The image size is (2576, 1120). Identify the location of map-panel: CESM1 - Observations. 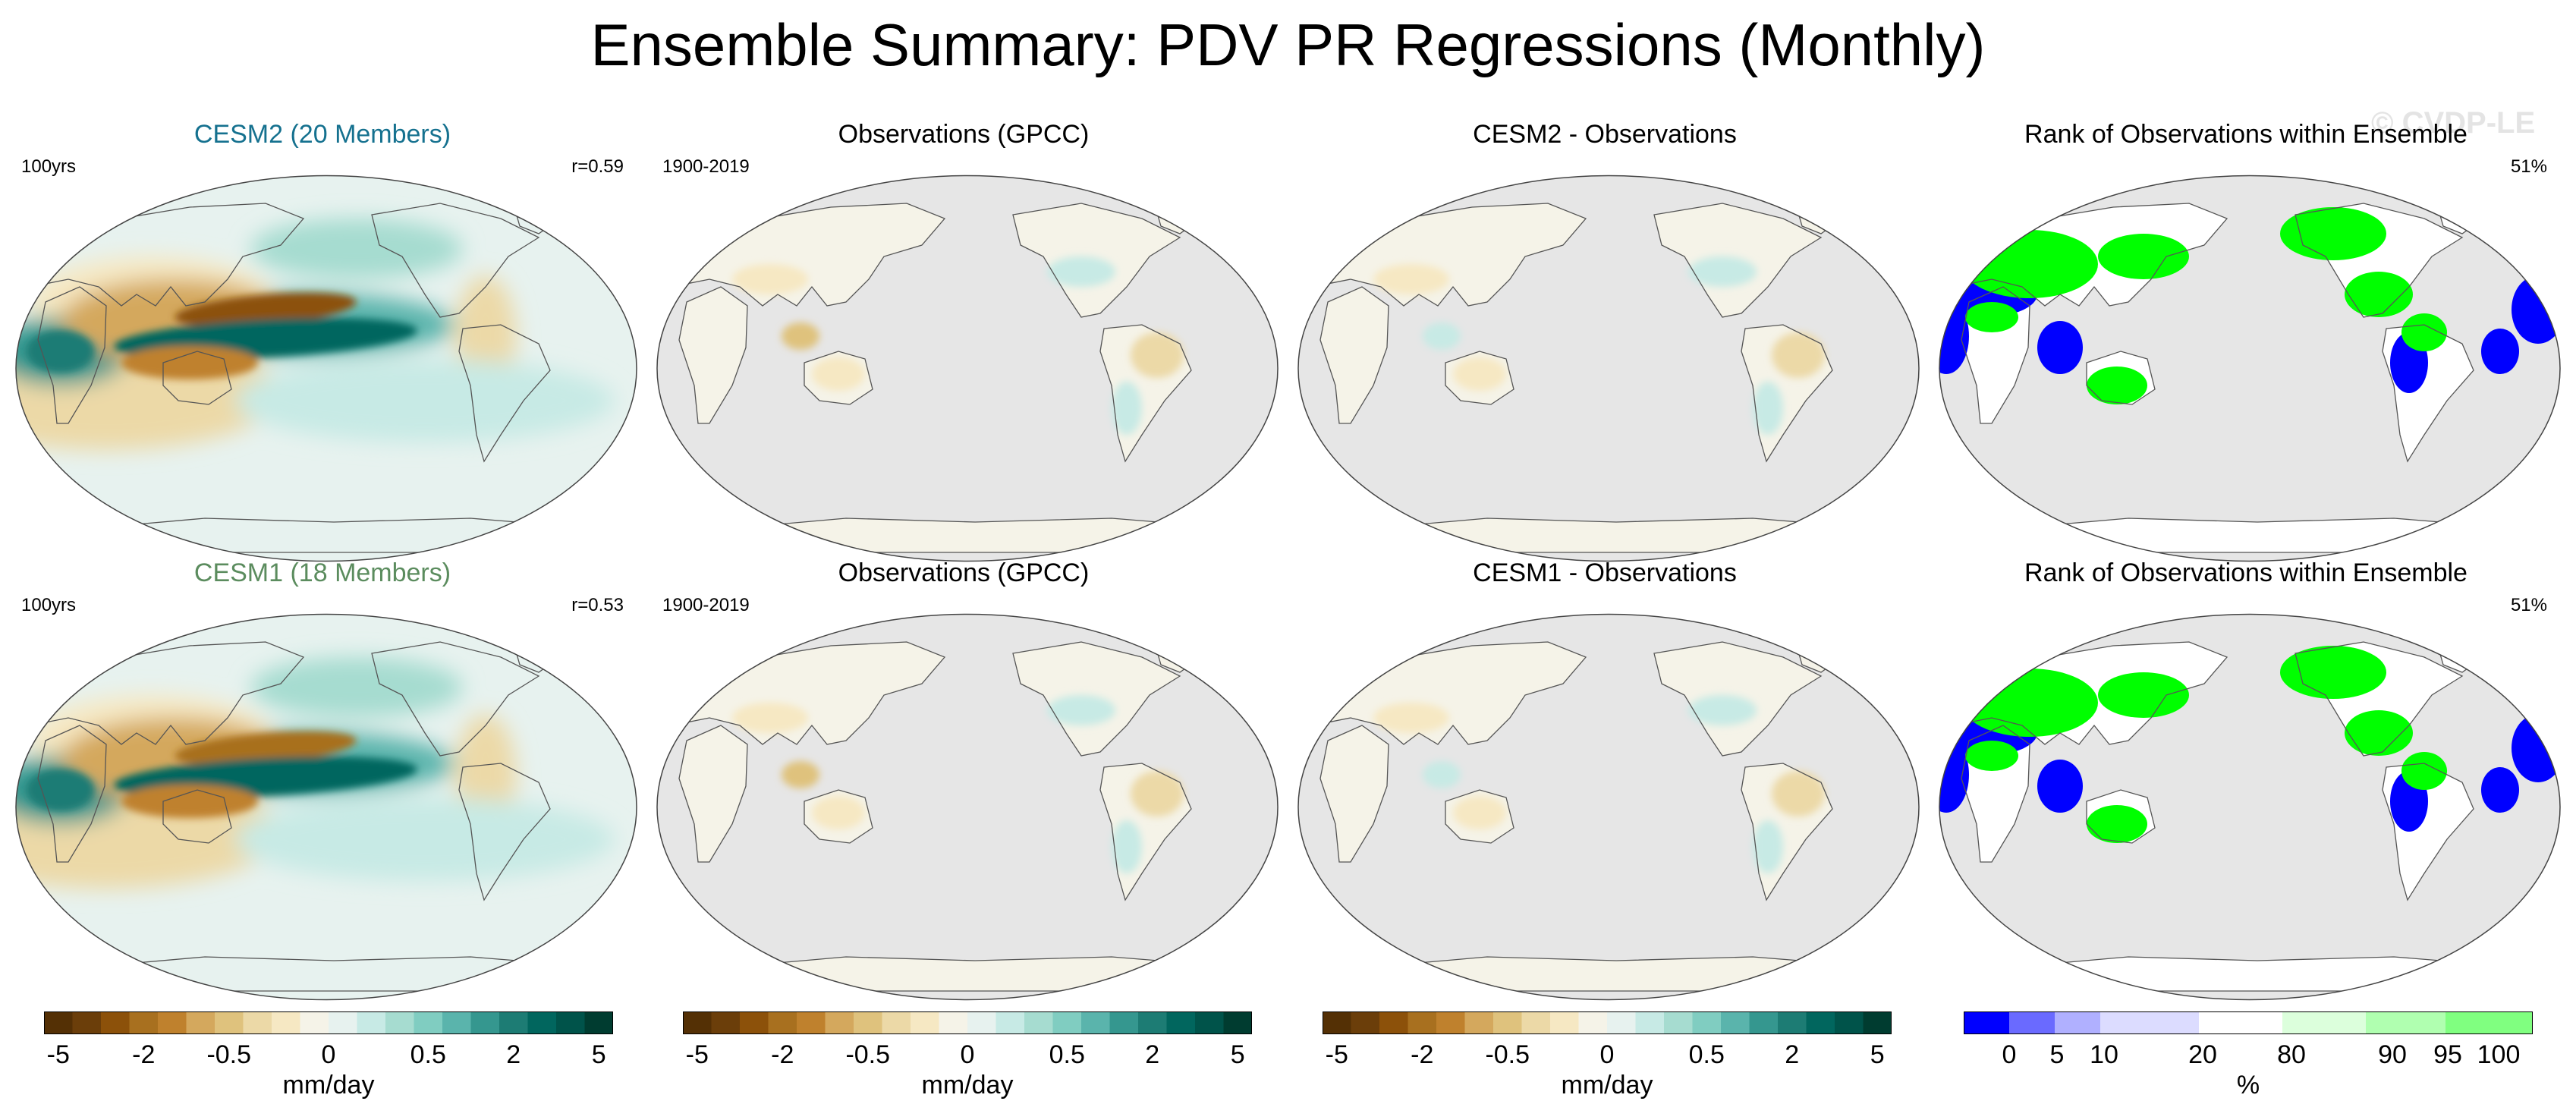
(1605, 786).